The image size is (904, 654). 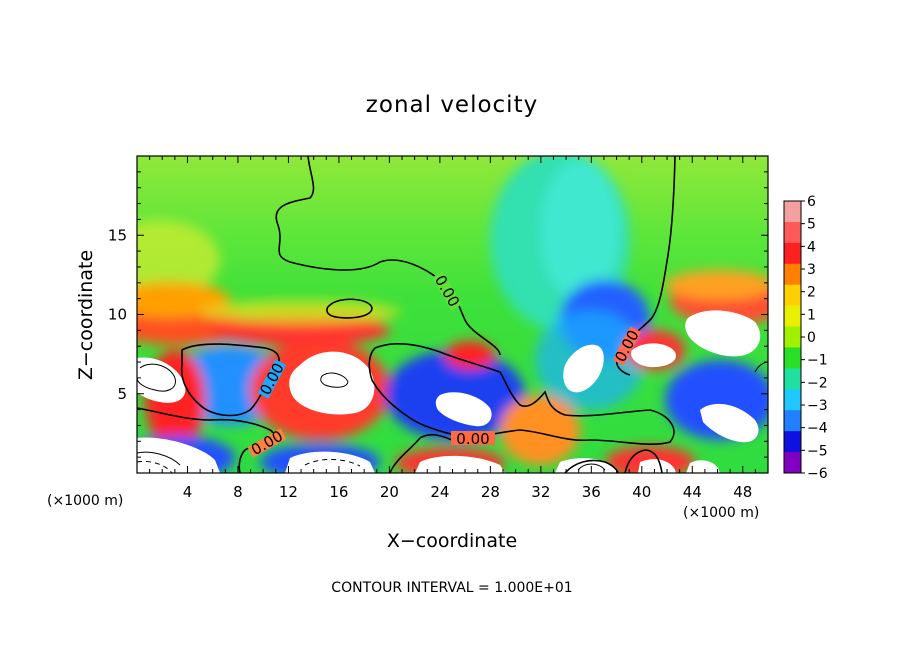 I want to click on colorbar-label: 0, so click(x=811, y=338).